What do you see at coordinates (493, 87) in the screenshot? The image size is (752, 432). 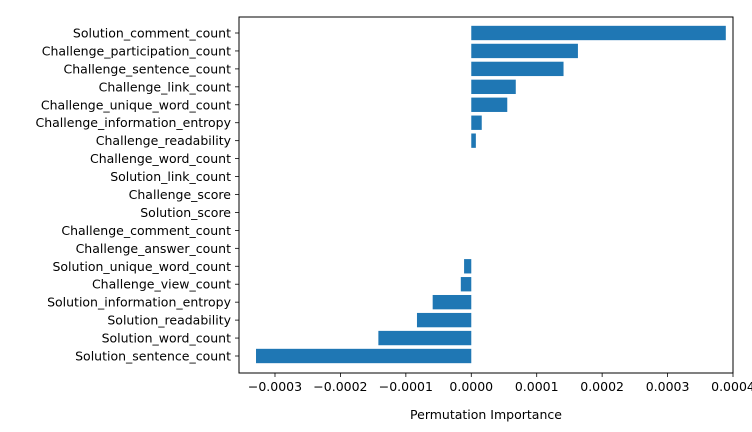 I see `bar-Challenge_link_count` at bounding box center [493, 87].